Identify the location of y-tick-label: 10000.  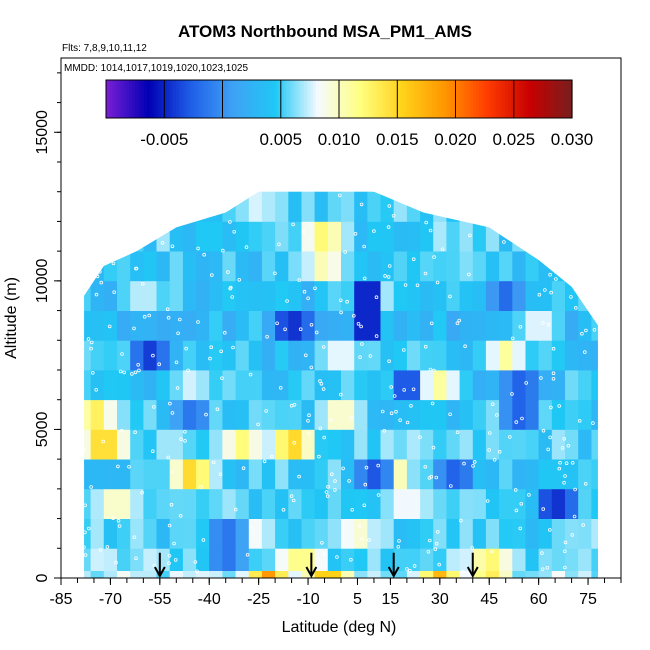
(42, 281).